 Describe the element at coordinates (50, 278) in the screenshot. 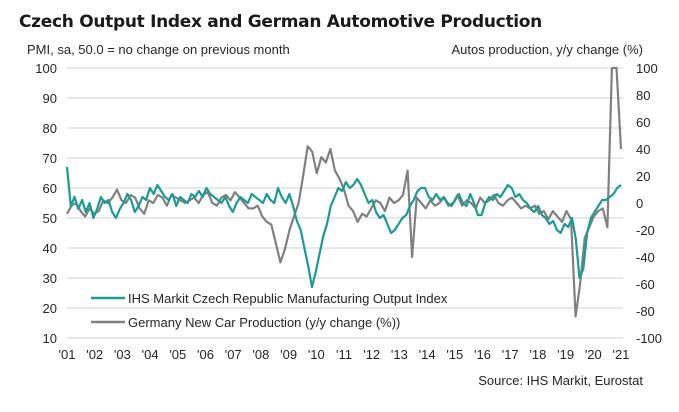

I see `left-tick-label: 30` at that location.